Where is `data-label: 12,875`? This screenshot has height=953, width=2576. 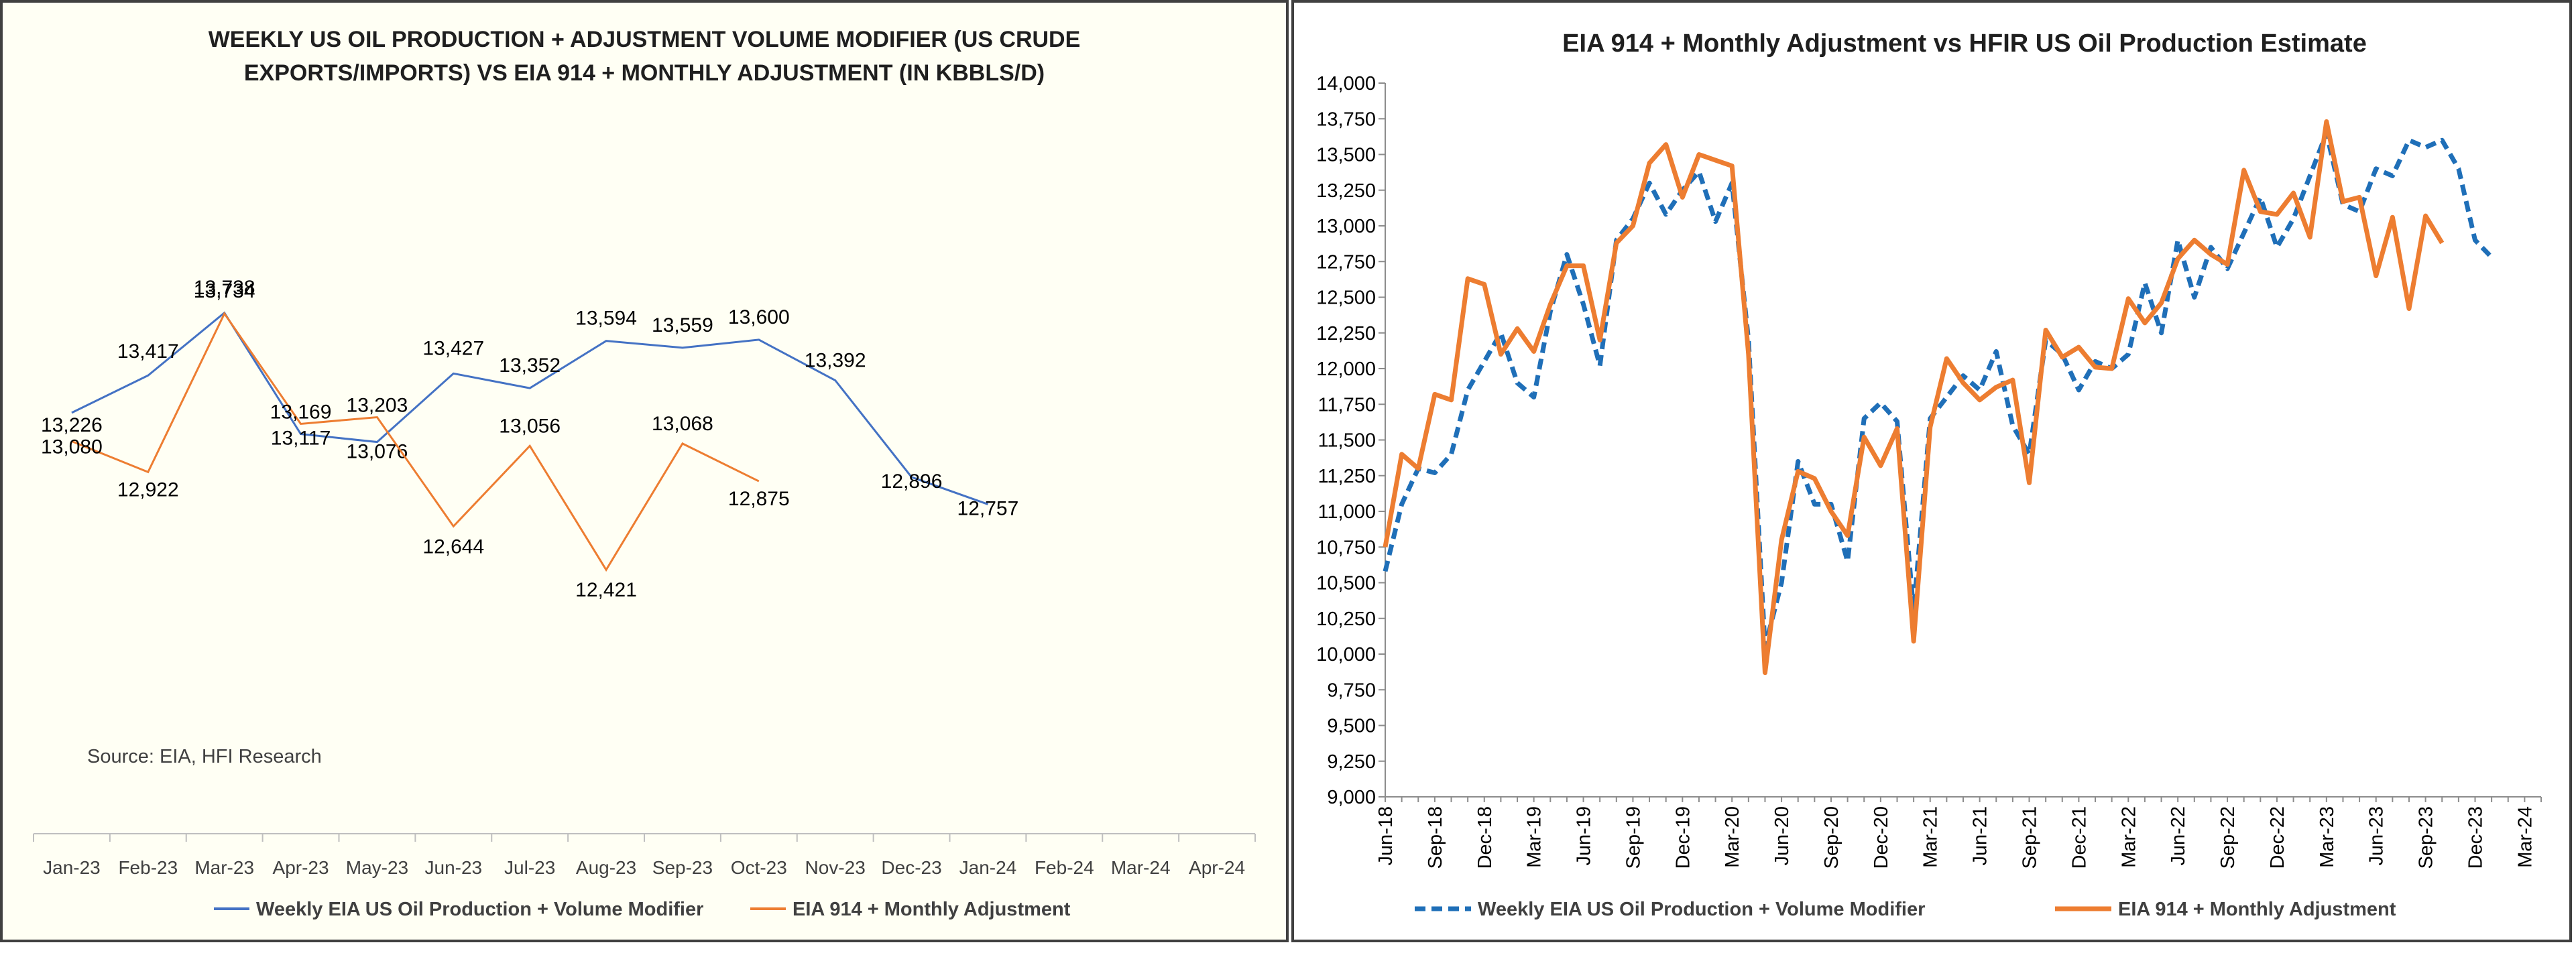 data-label: 12,875 is located at coordinates (759, 499).